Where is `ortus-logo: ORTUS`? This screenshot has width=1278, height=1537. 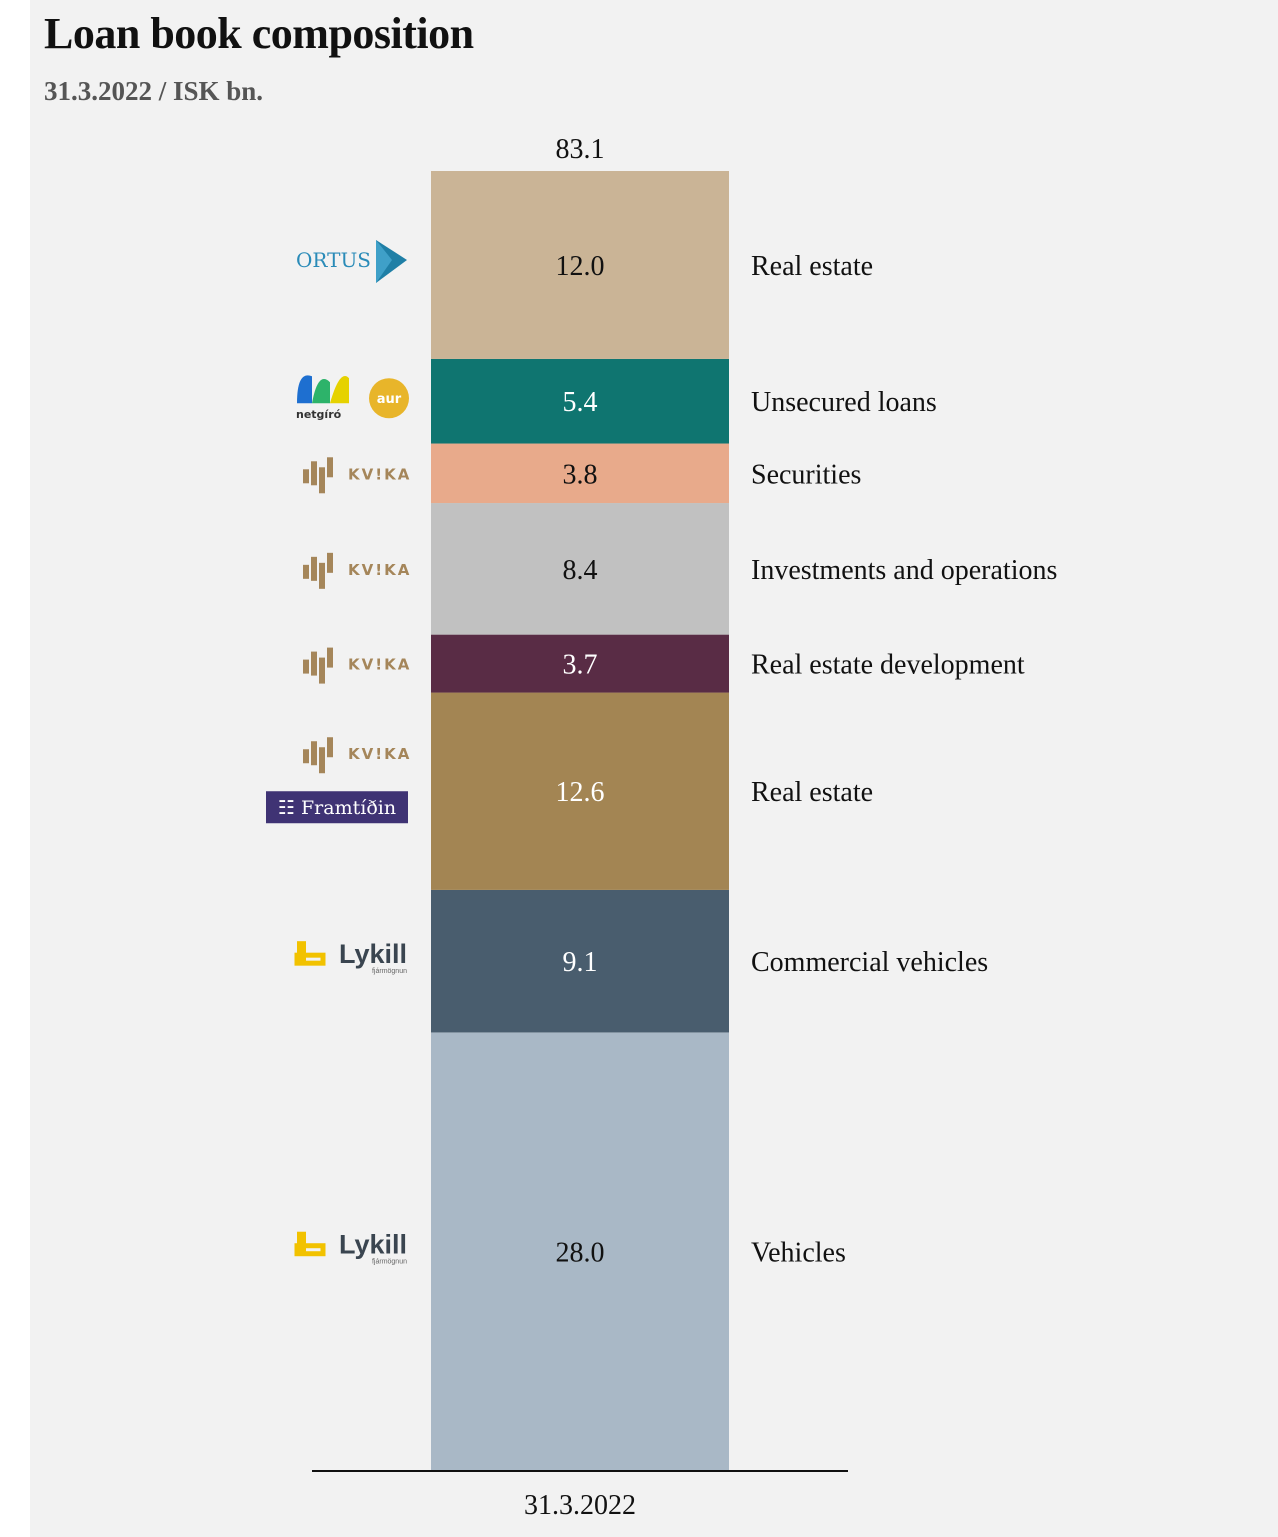
ortus-logo: ORTUS is located at coordinates (351, 261).